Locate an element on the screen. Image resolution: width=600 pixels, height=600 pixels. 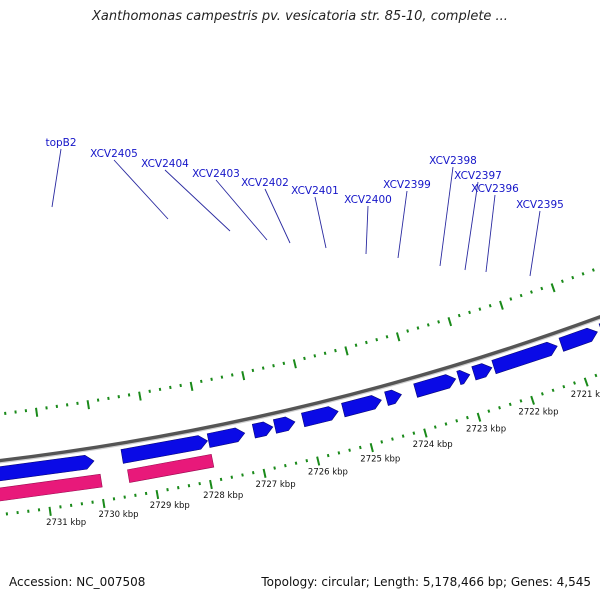
gene-label: XCV2400 is located at coordinates (368, 200).